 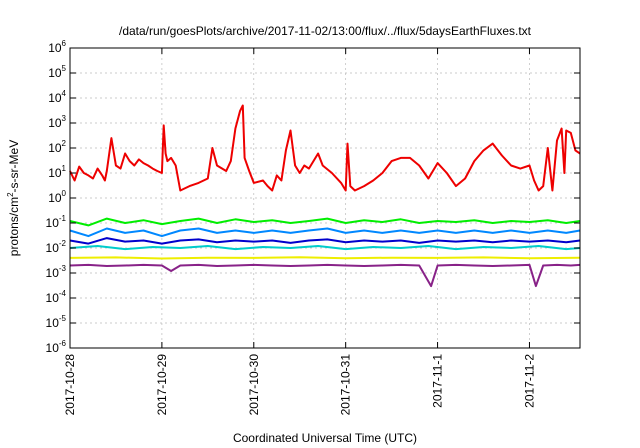 What do you see at coordinates (64, 193) in the screenshot?
I see `y-tick-exponent: 0` at bounding box center [64, 193].